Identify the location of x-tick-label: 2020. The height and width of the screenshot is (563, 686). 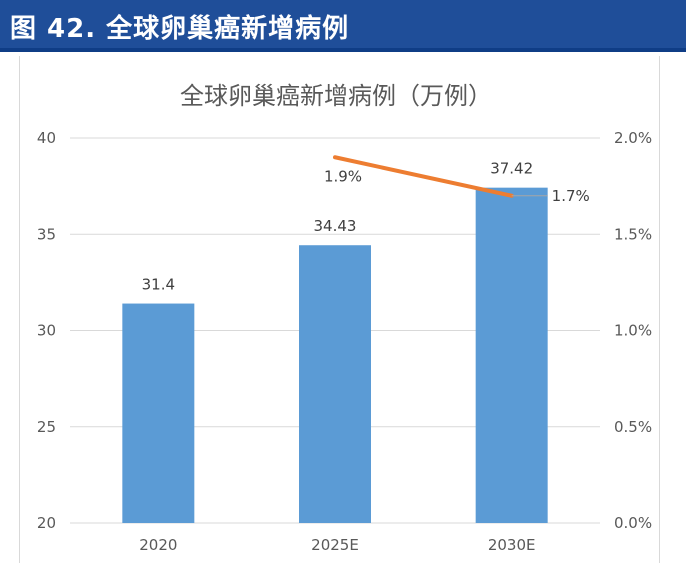
(158, 545).